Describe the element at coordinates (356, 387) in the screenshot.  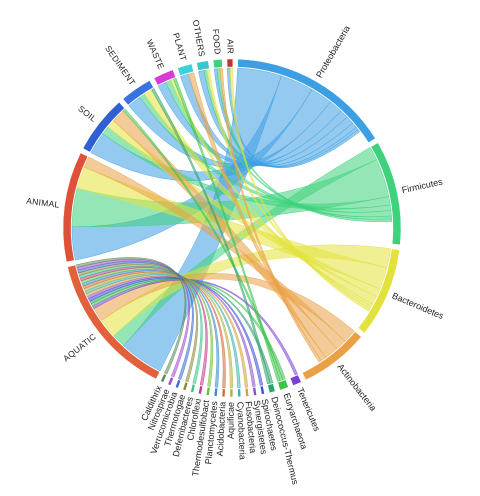
I see `target-label: Actinobacteria` at that location.